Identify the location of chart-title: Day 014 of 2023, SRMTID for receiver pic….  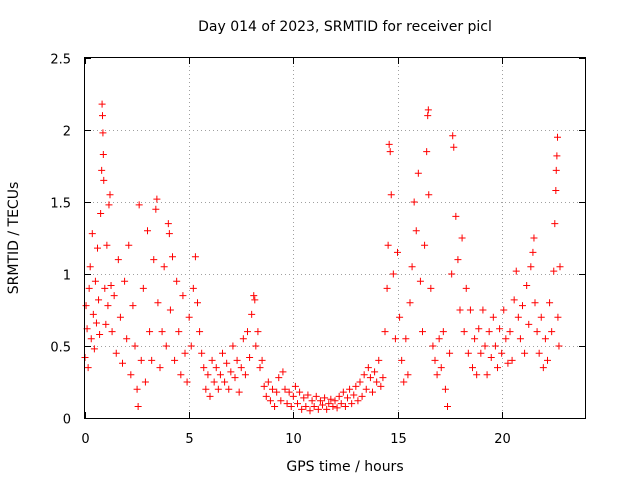
(345, 27).